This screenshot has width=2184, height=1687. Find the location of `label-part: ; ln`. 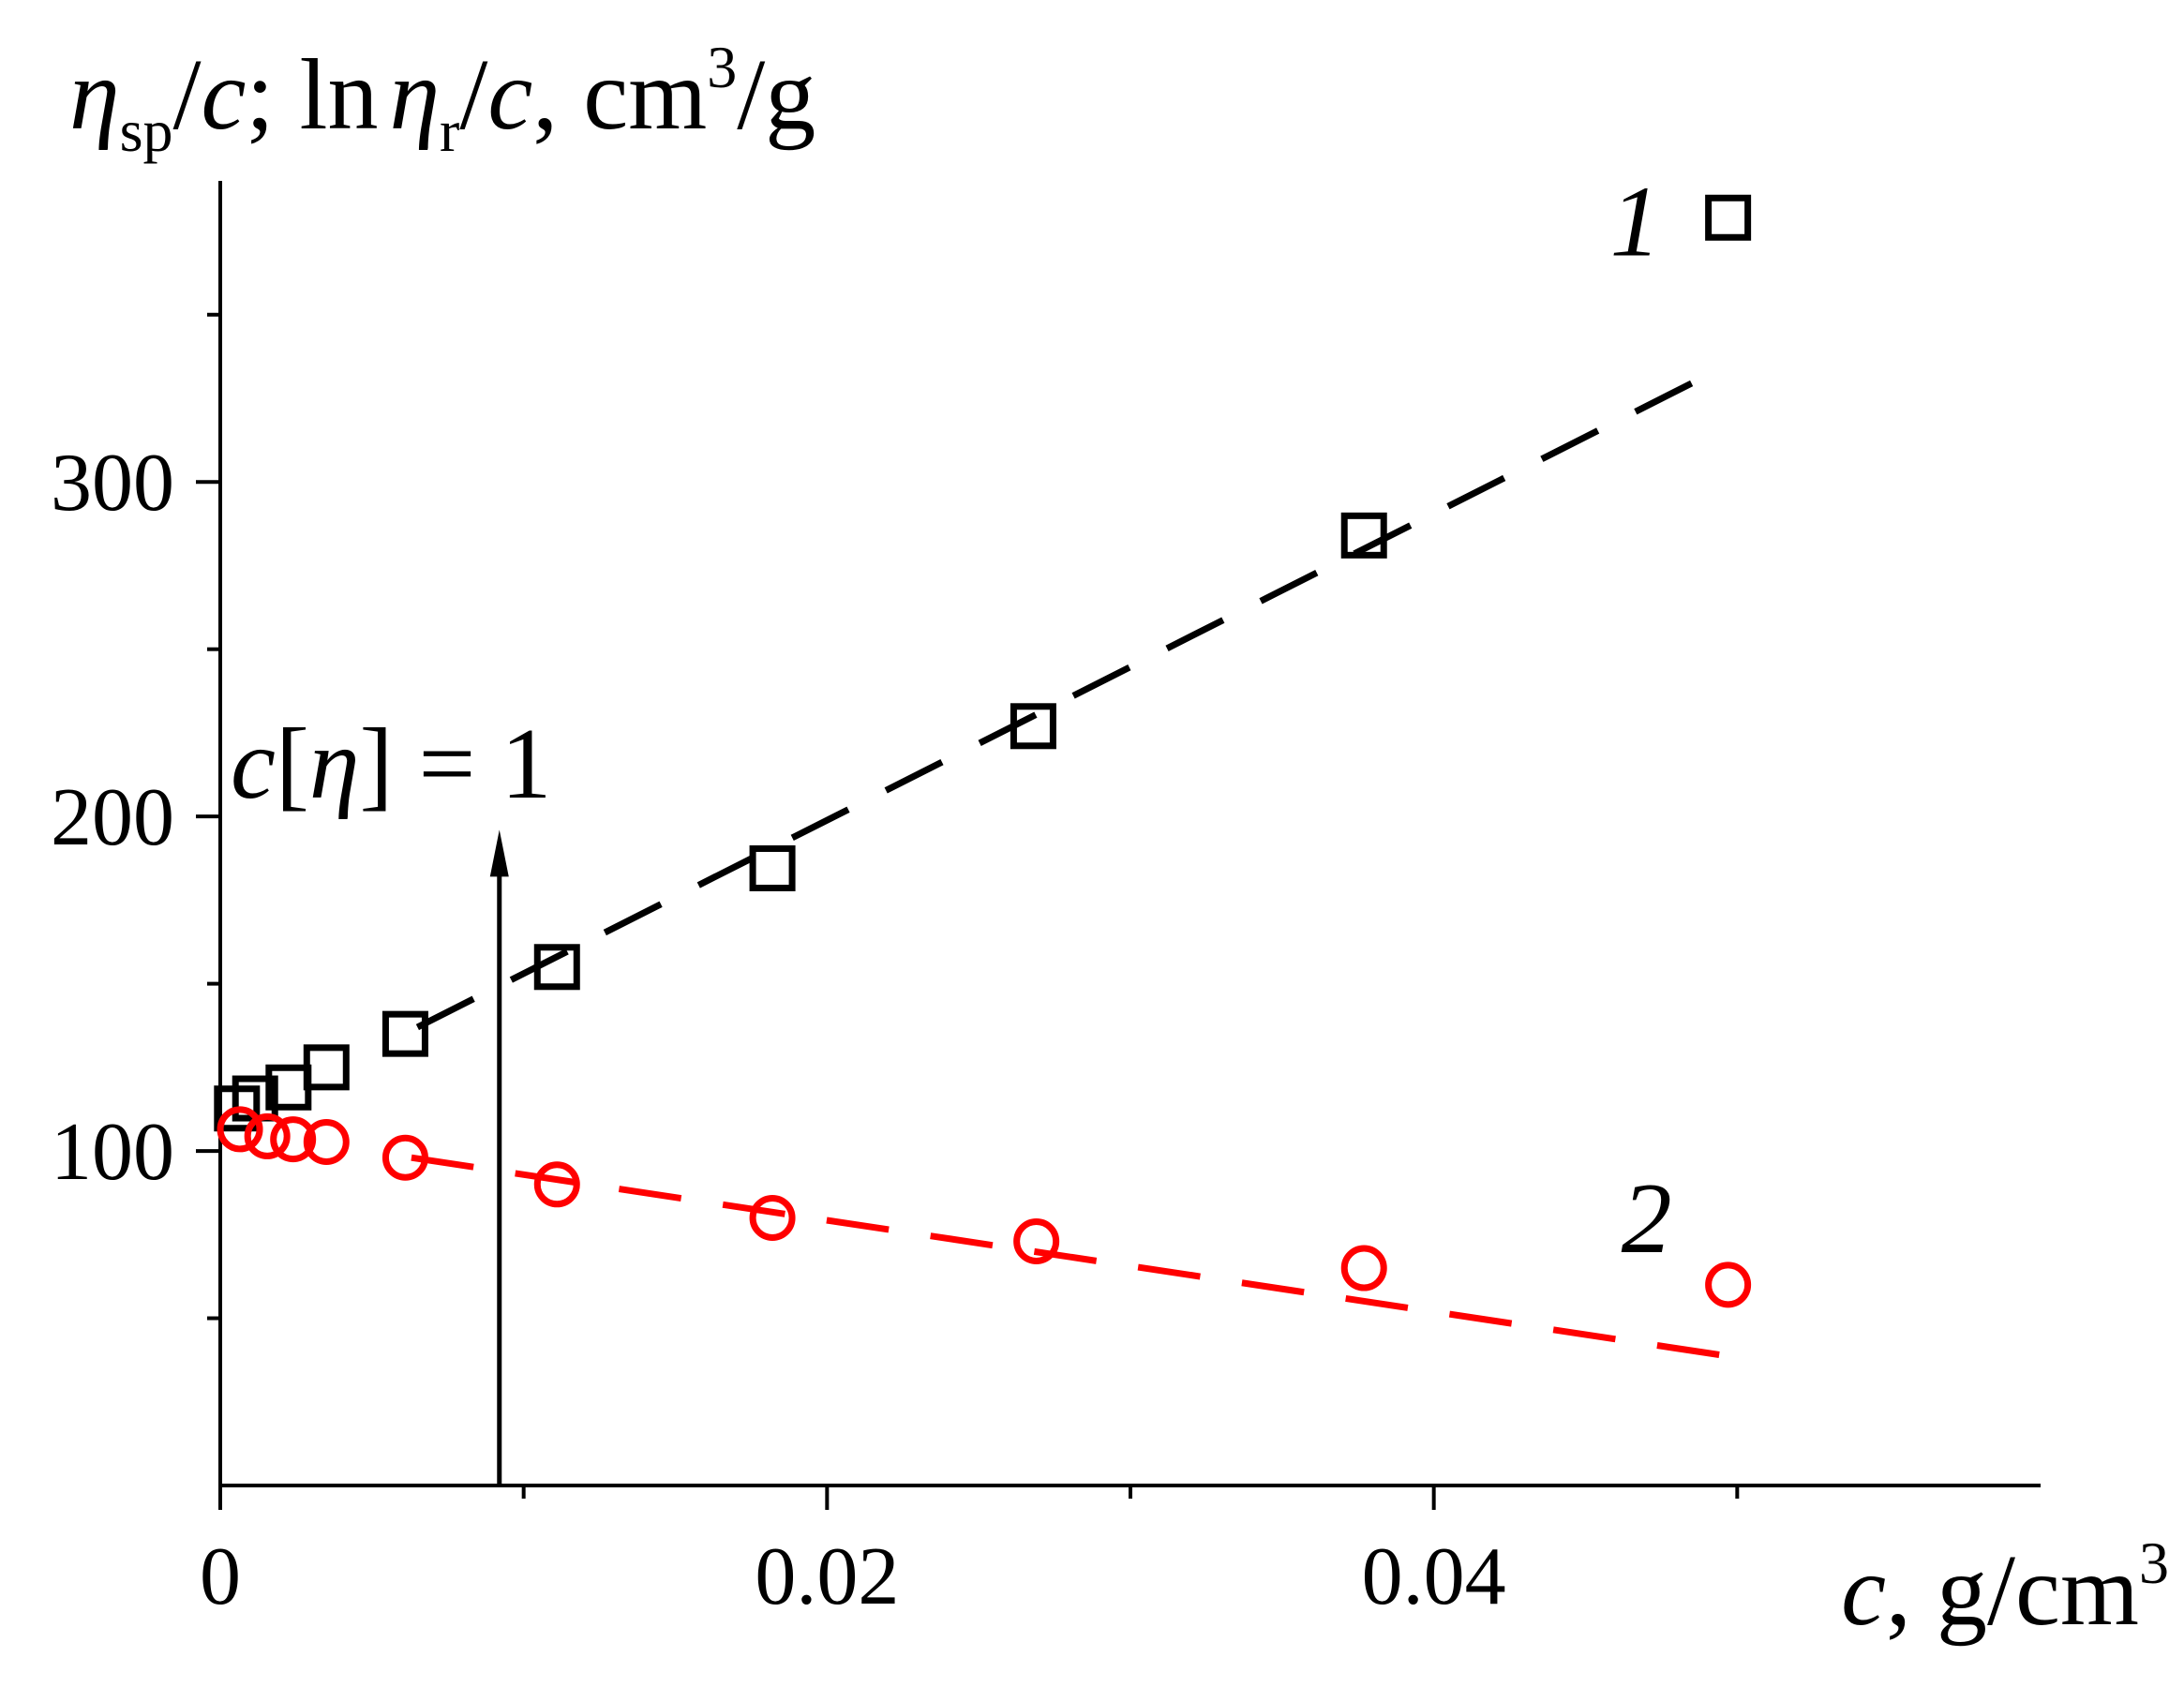

label-part: ; ln is located at coordinates (312, 95).